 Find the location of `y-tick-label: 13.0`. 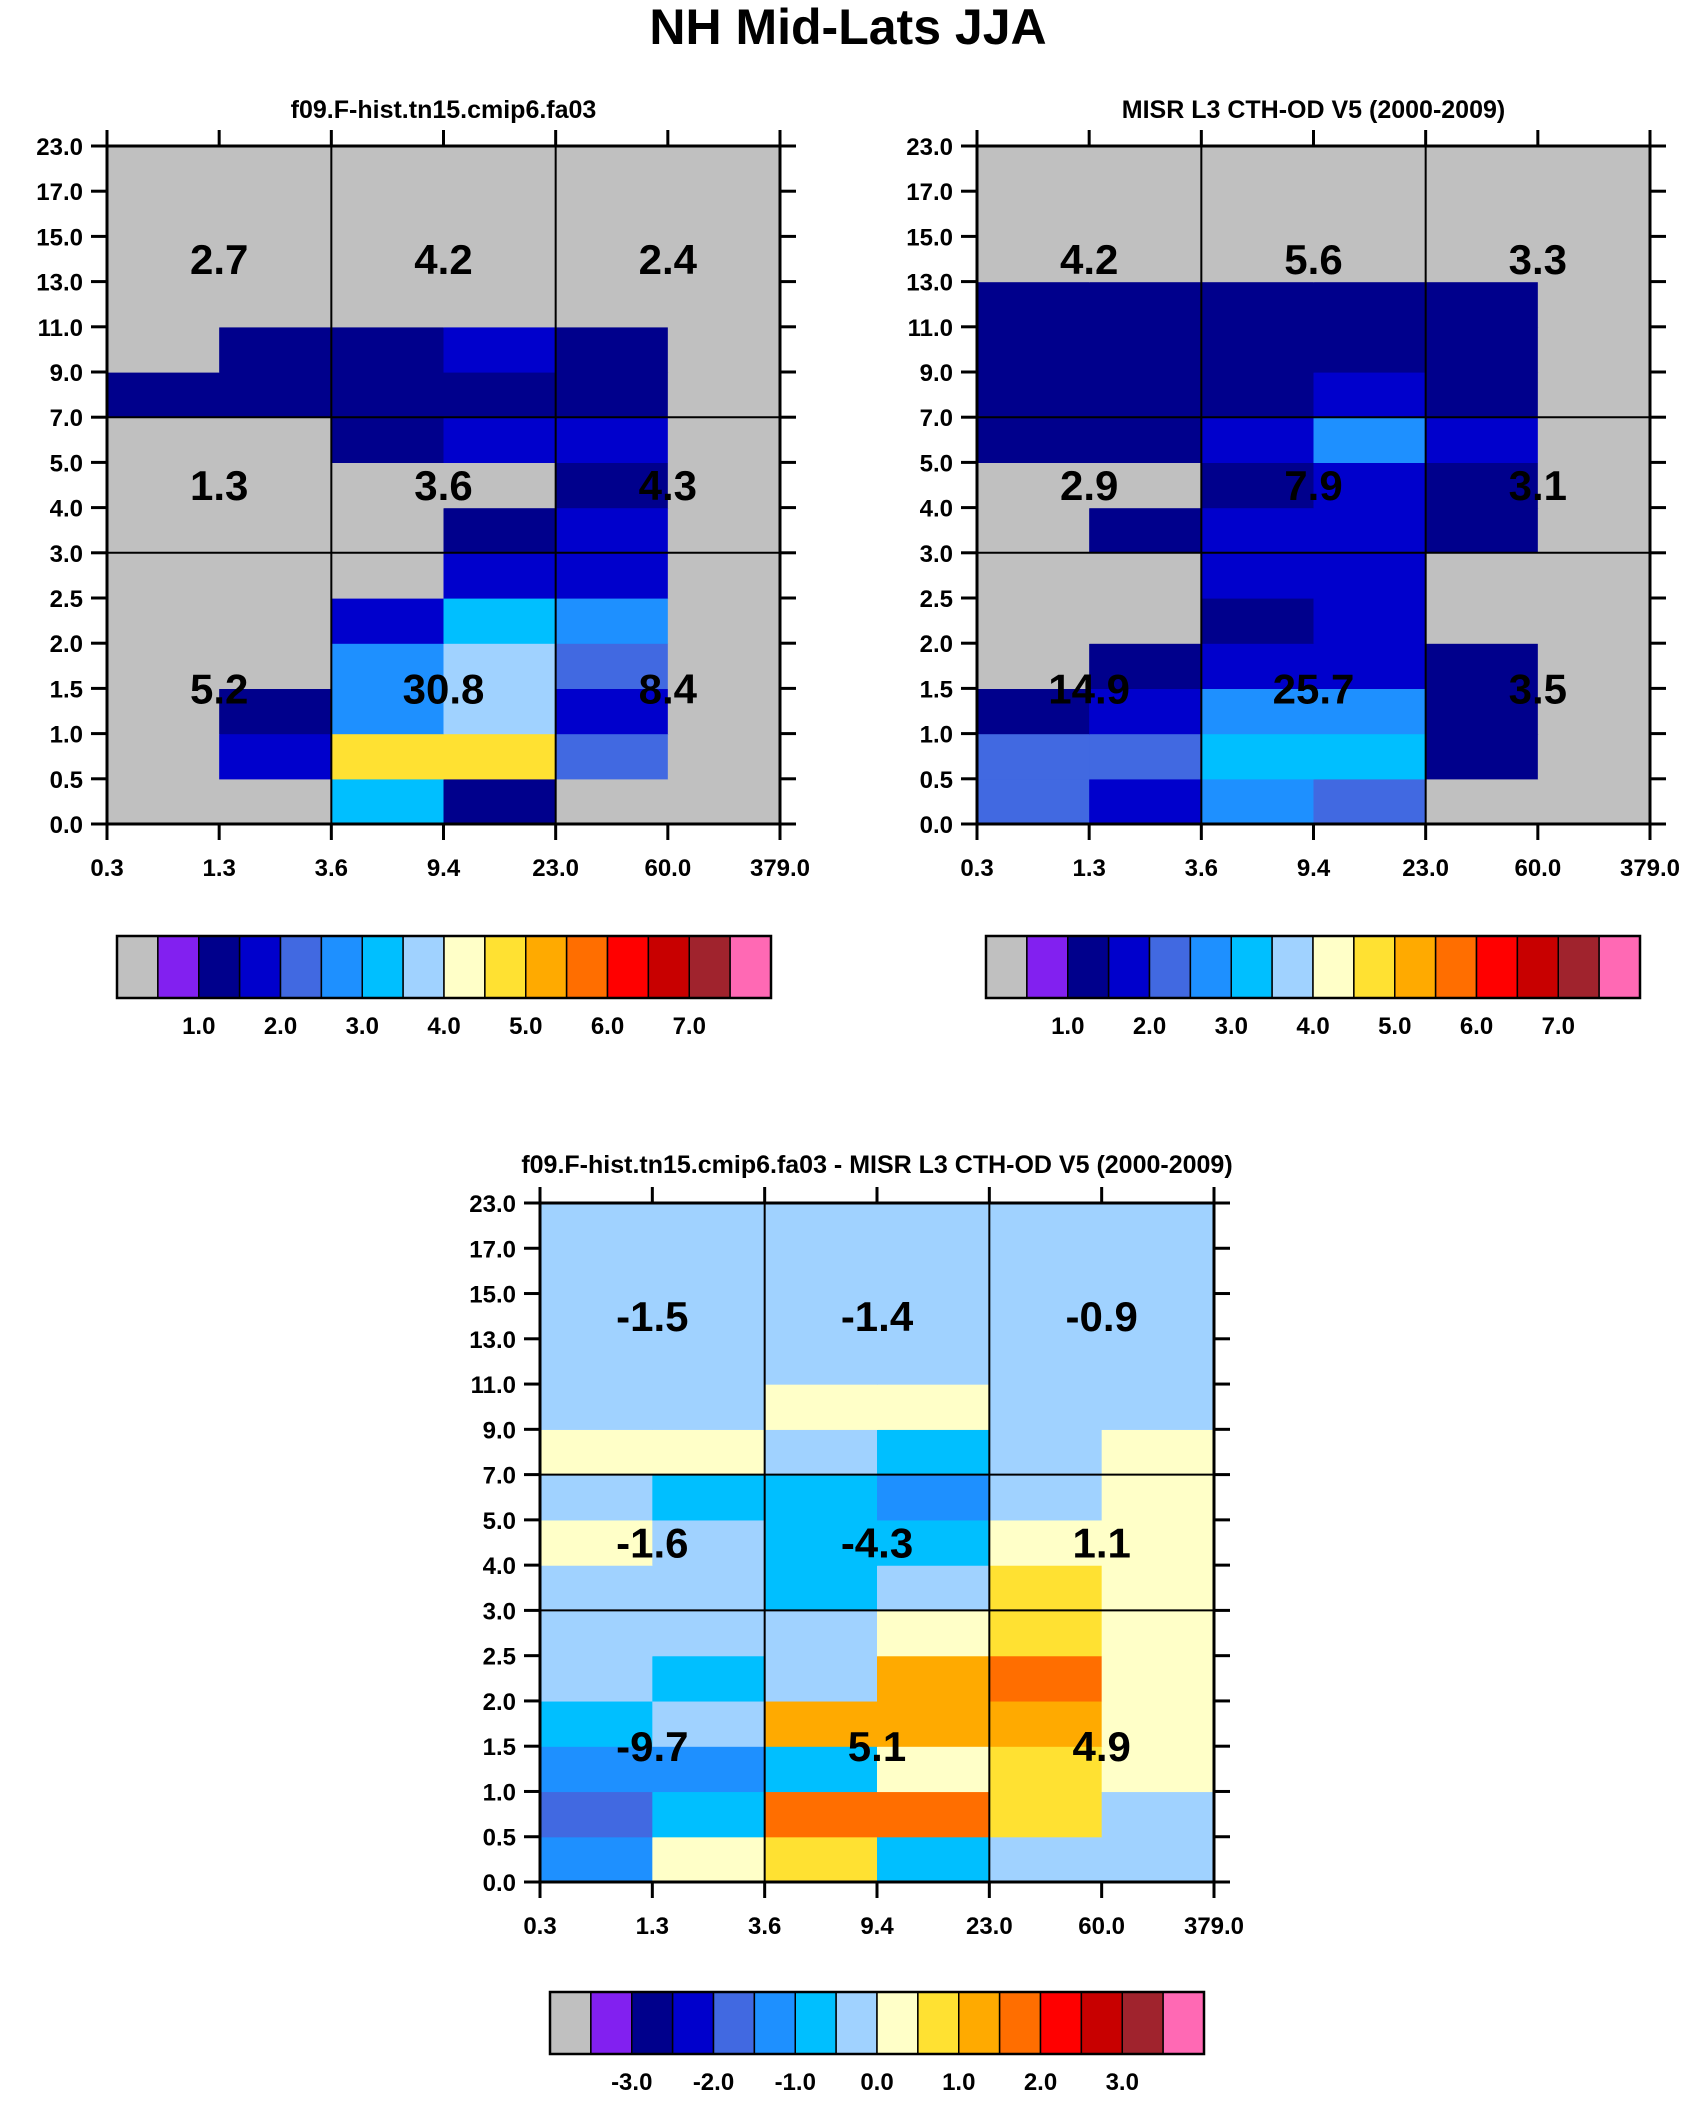

y-tick-label: 13.0 is located at coordinates (492, 1340).